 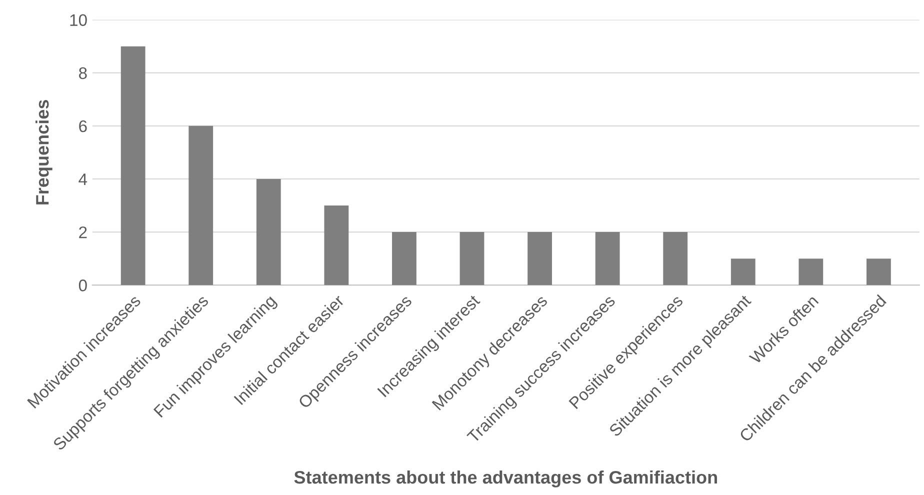 I want to click on y-tick-label: 0, so click(x=82, y=286).